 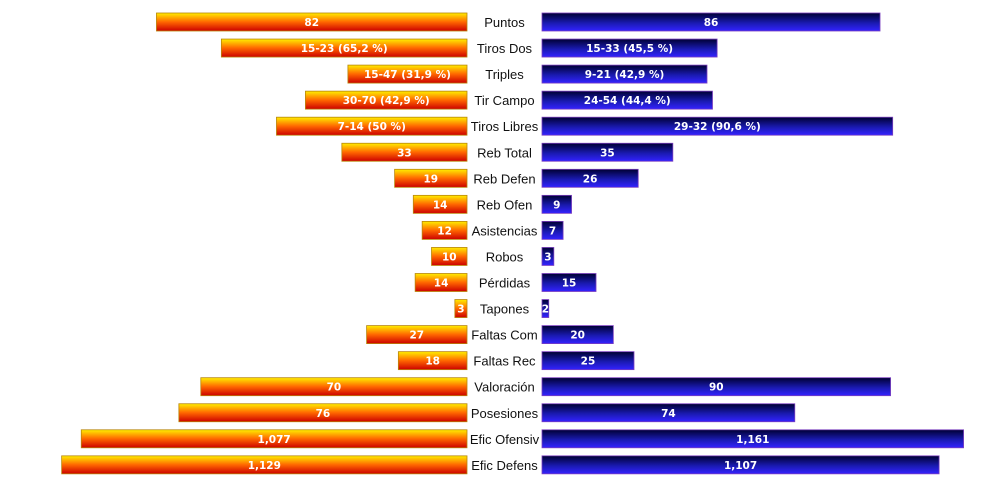 I want to click on bar-right-label-1: 15-33 (45,5 %), so click(x=629, y=49).